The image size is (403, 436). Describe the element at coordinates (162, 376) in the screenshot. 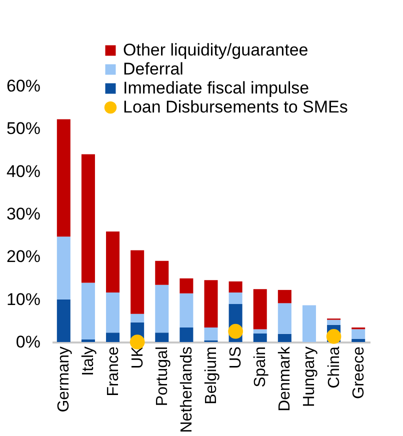

I see `x-tick-label: Portugal` at that location.